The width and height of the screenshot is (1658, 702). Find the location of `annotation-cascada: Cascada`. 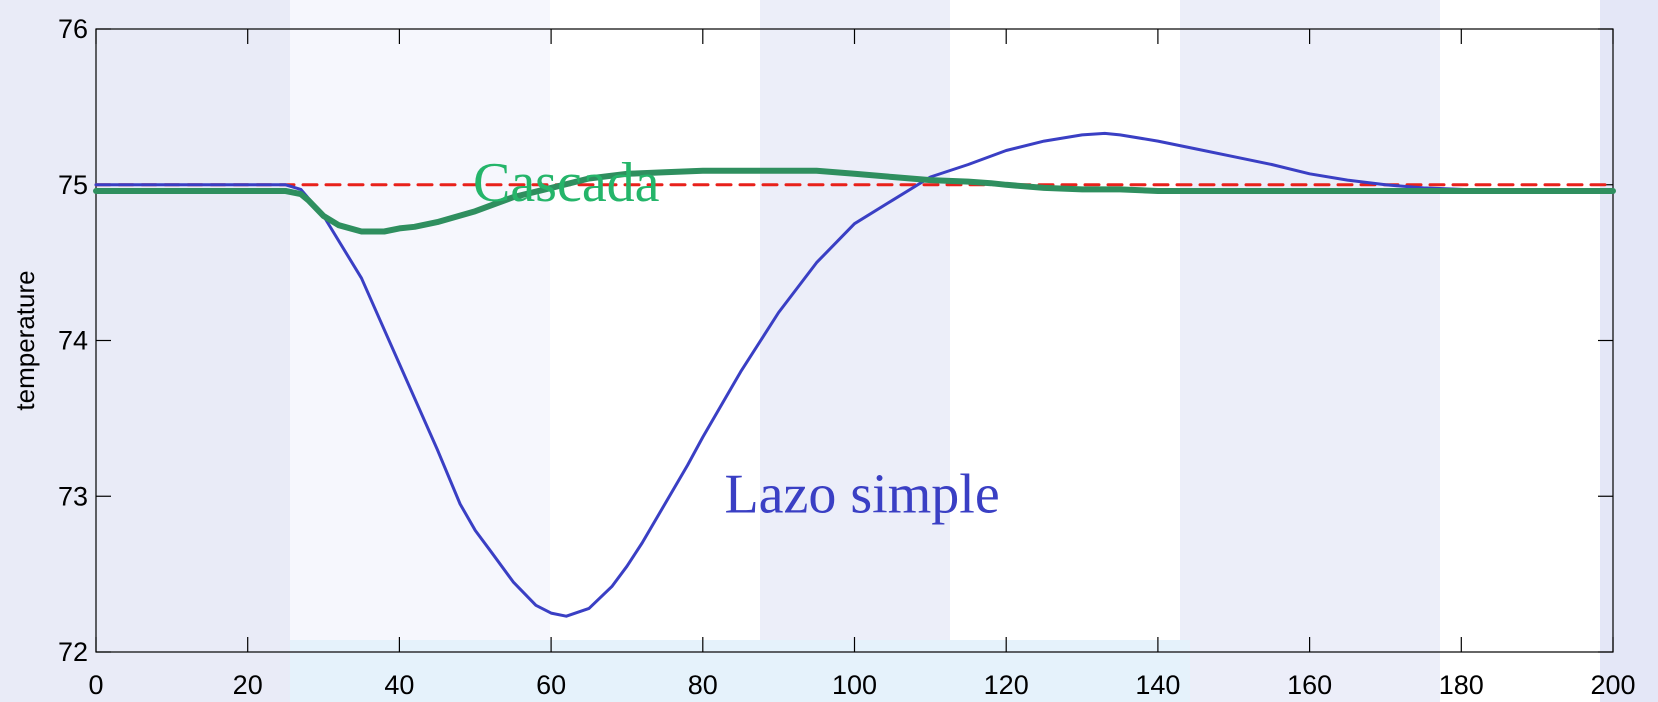

annotation-cascada: Cascada is located at coordinates (566, 183).